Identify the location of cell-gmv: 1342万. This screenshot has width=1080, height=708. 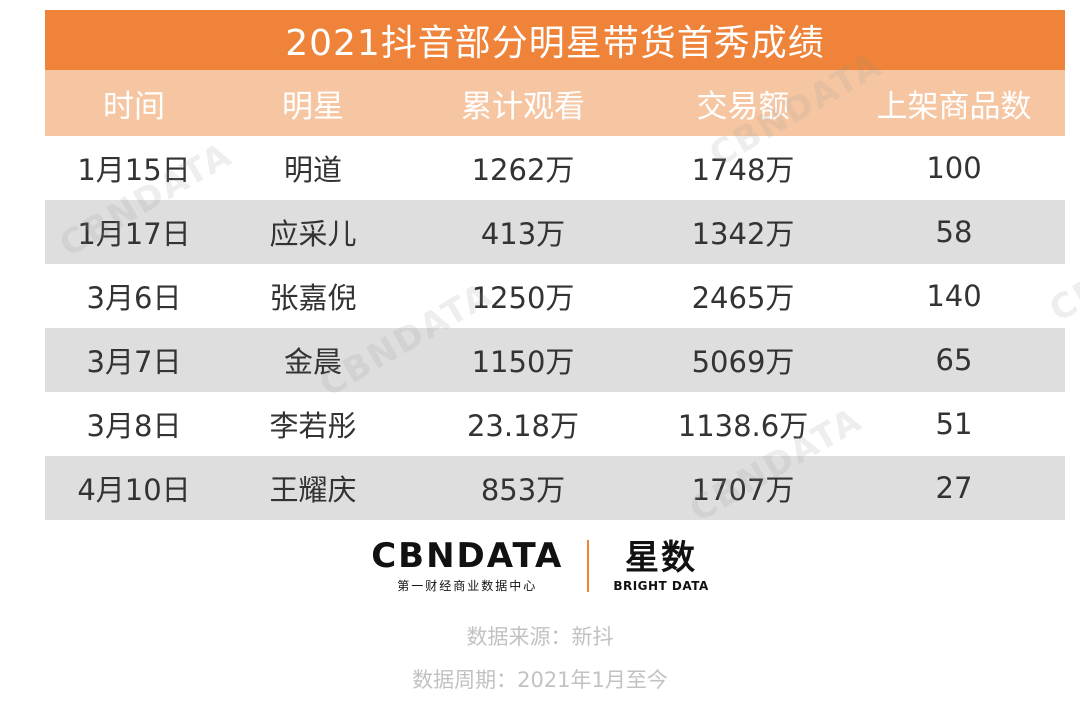
(743, 234).